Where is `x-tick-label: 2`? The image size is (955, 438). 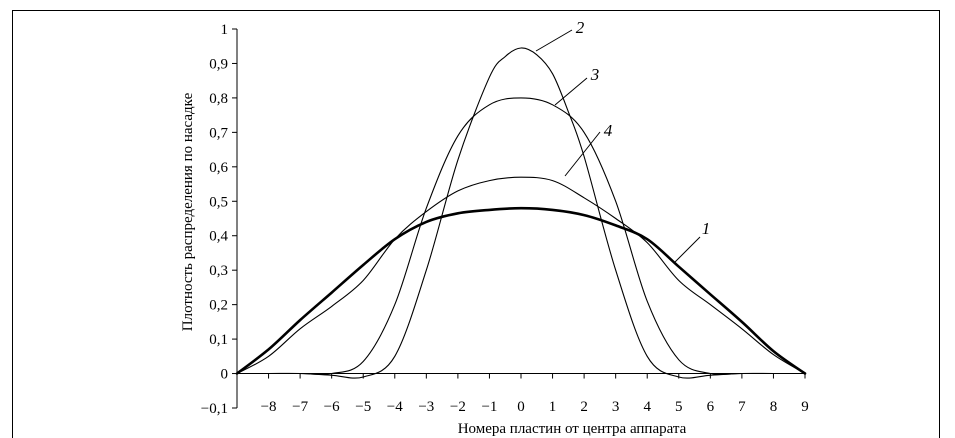
x-tick-label: 2 is located at coordinates (584, 407).